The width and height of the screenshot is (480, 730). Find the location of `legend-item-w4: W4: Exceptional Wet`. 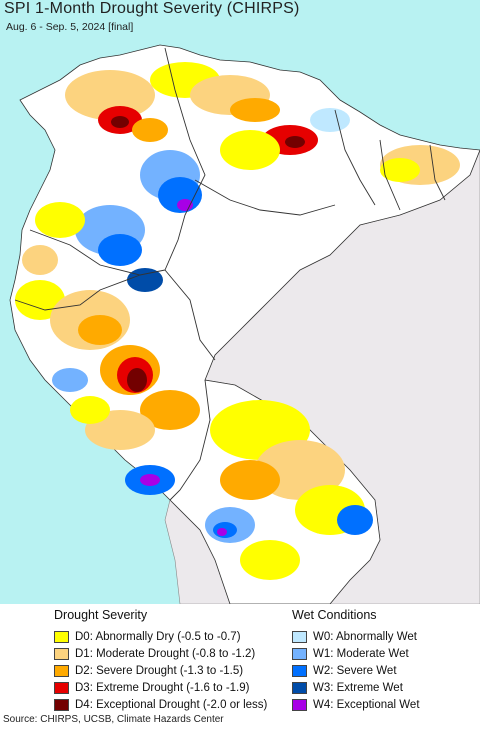

legend-item-w4: W4: Exceptional Wet is located at coordinates (356, 704).